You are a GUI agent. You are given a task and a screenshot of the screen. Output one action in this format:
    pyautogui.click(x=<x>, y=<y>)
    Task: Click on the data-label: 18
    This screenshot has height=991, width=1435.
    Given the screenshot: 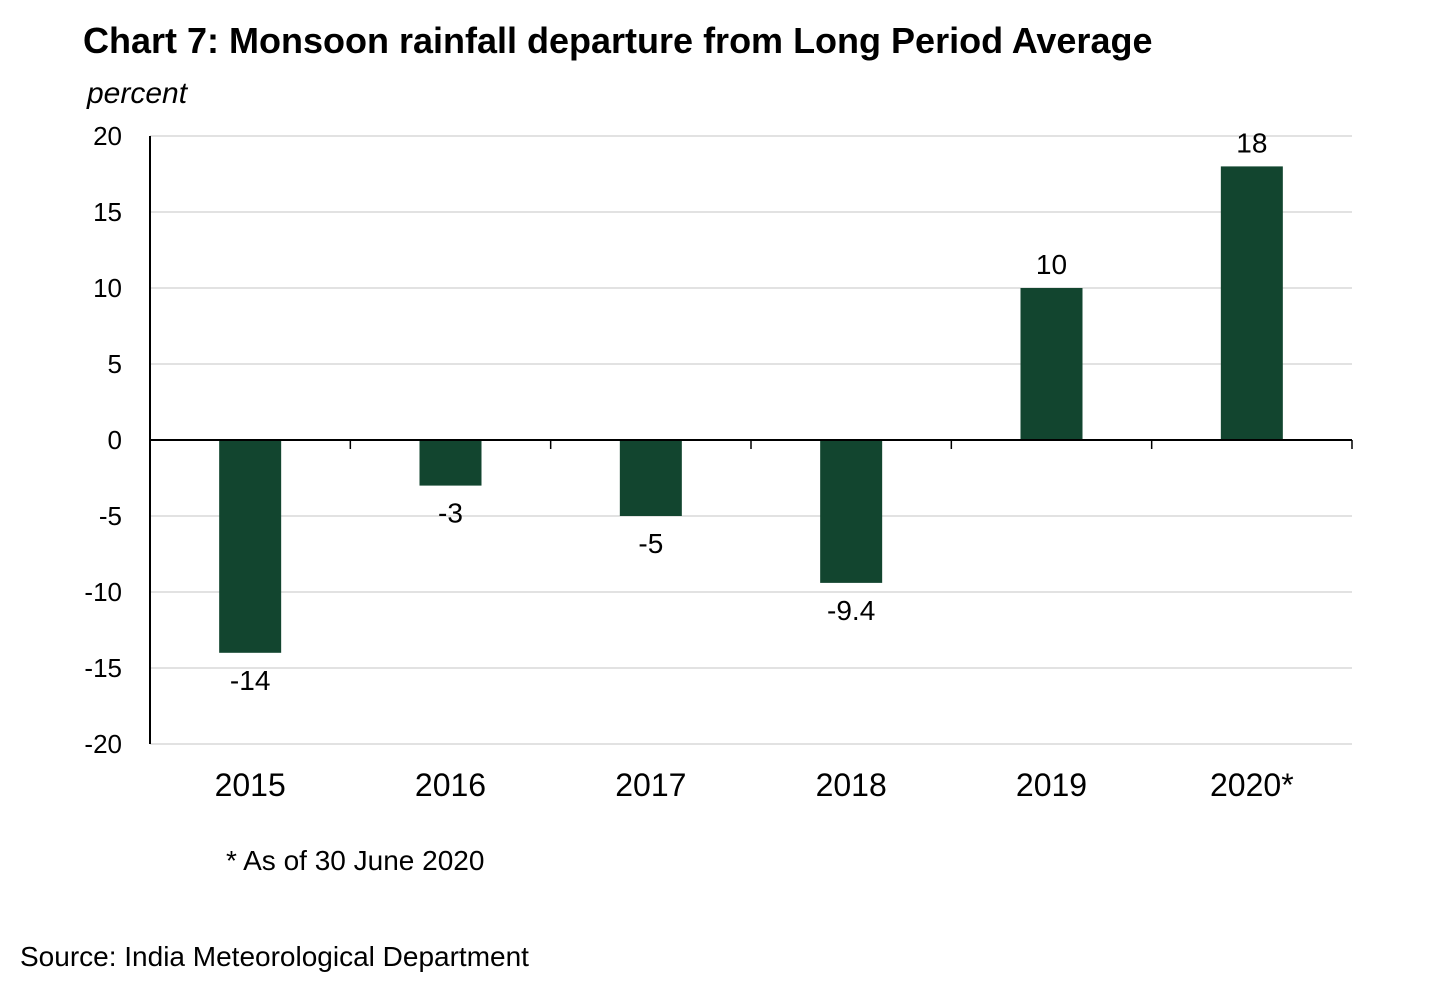 What is the action you would take?
    pyautogui.click(x=1251, y=142)
    